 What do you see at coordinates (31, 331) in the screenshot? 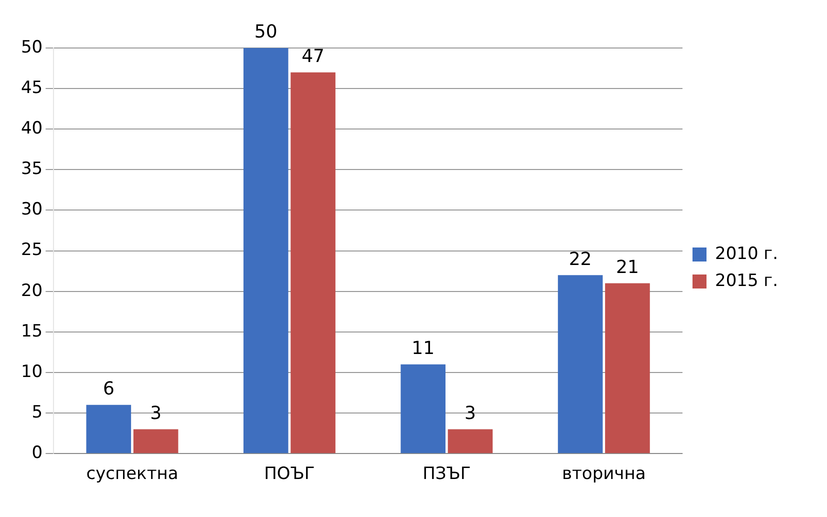
I see `y-tick-label: 15` at bounding box center [31, 331].